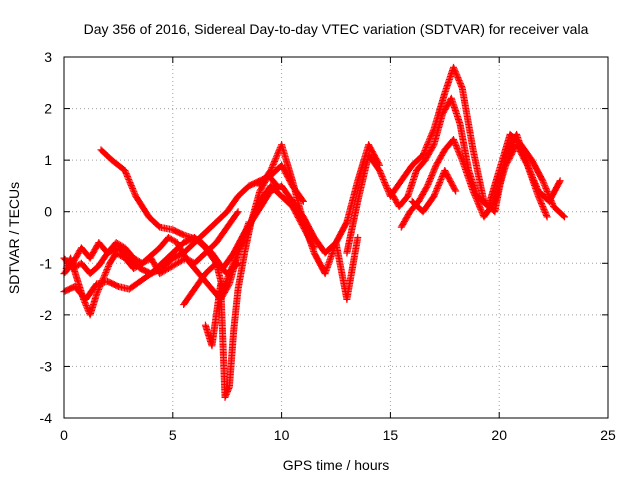  What do you see at coordinates (48, 57) in the screenshot?
I see `y-tick-label: 3` at bounding box center [48, 57].